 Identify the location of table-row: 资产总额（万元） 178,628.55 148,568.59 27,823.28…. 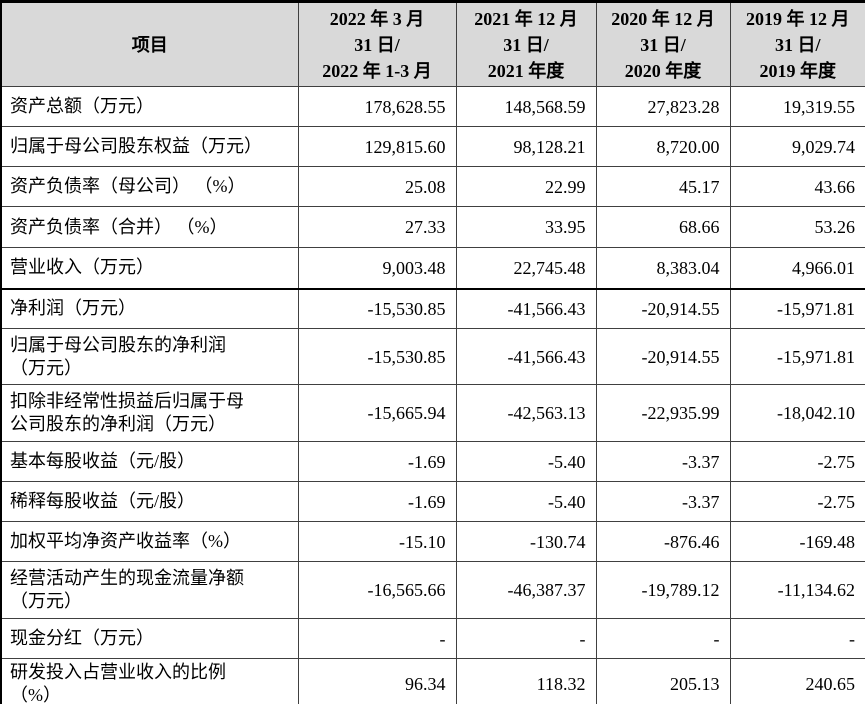
(432, 106).